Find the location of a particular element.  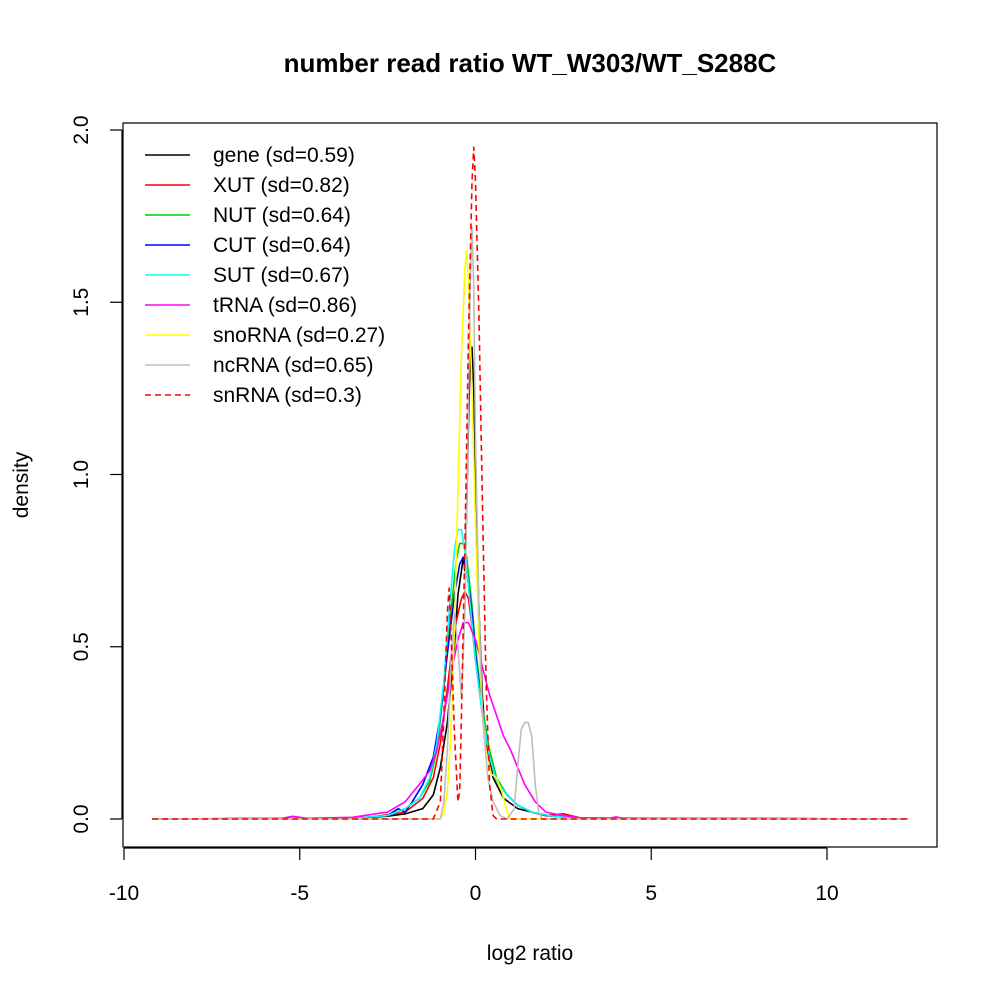

y-tick-label: 1.0 is located at coordinates (81, 474).